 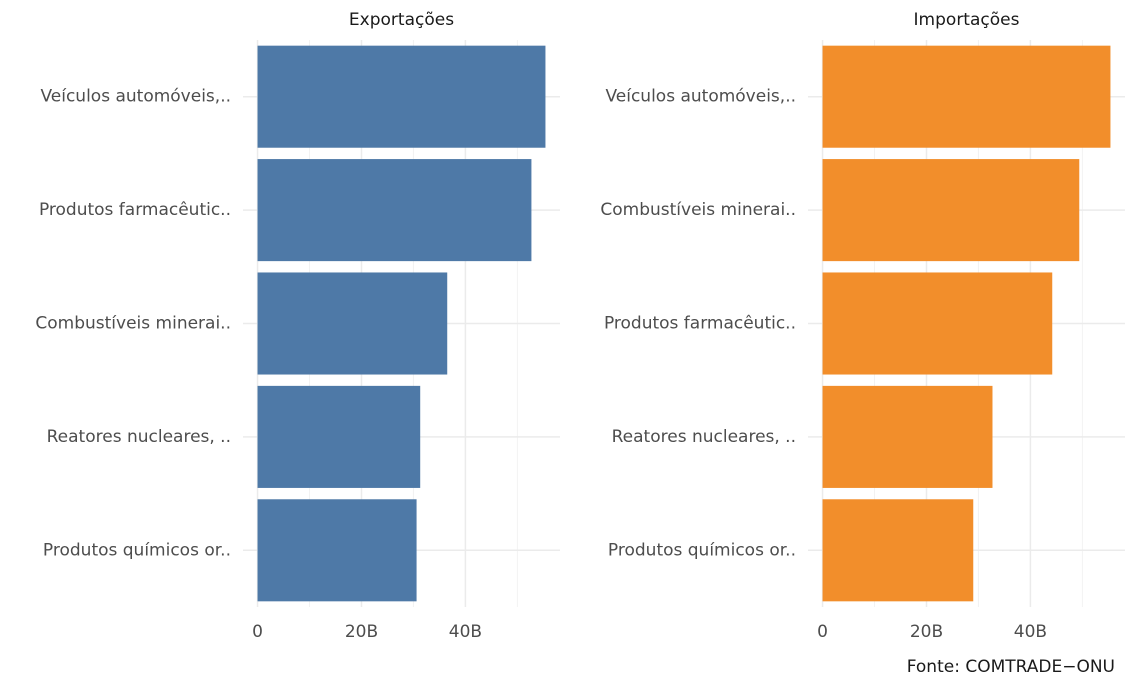 What do you see at coordinates (401, 20) in the screenshot?
I see `facet-title: Exportações` at bounding box center [401, 20].